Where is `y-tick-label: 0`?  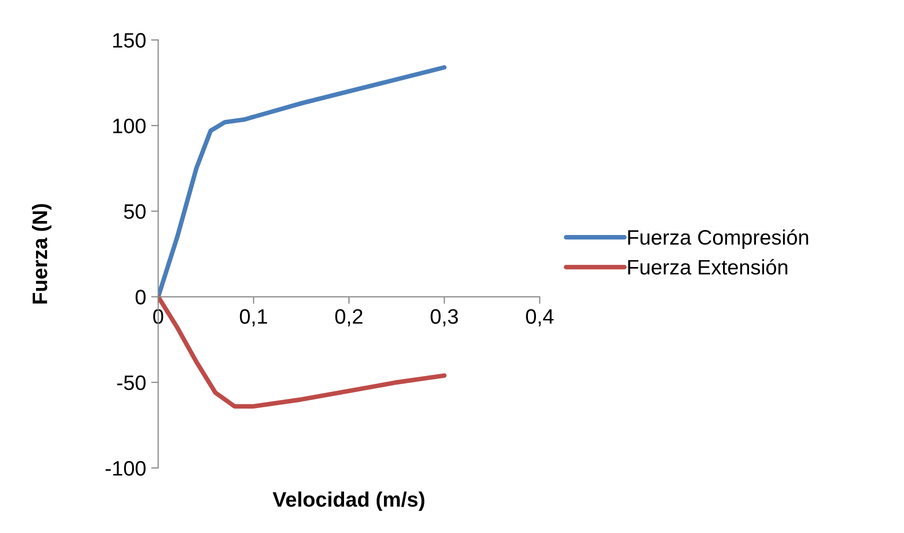 y-tick-label: 0 is located at coordinates (141, 297).